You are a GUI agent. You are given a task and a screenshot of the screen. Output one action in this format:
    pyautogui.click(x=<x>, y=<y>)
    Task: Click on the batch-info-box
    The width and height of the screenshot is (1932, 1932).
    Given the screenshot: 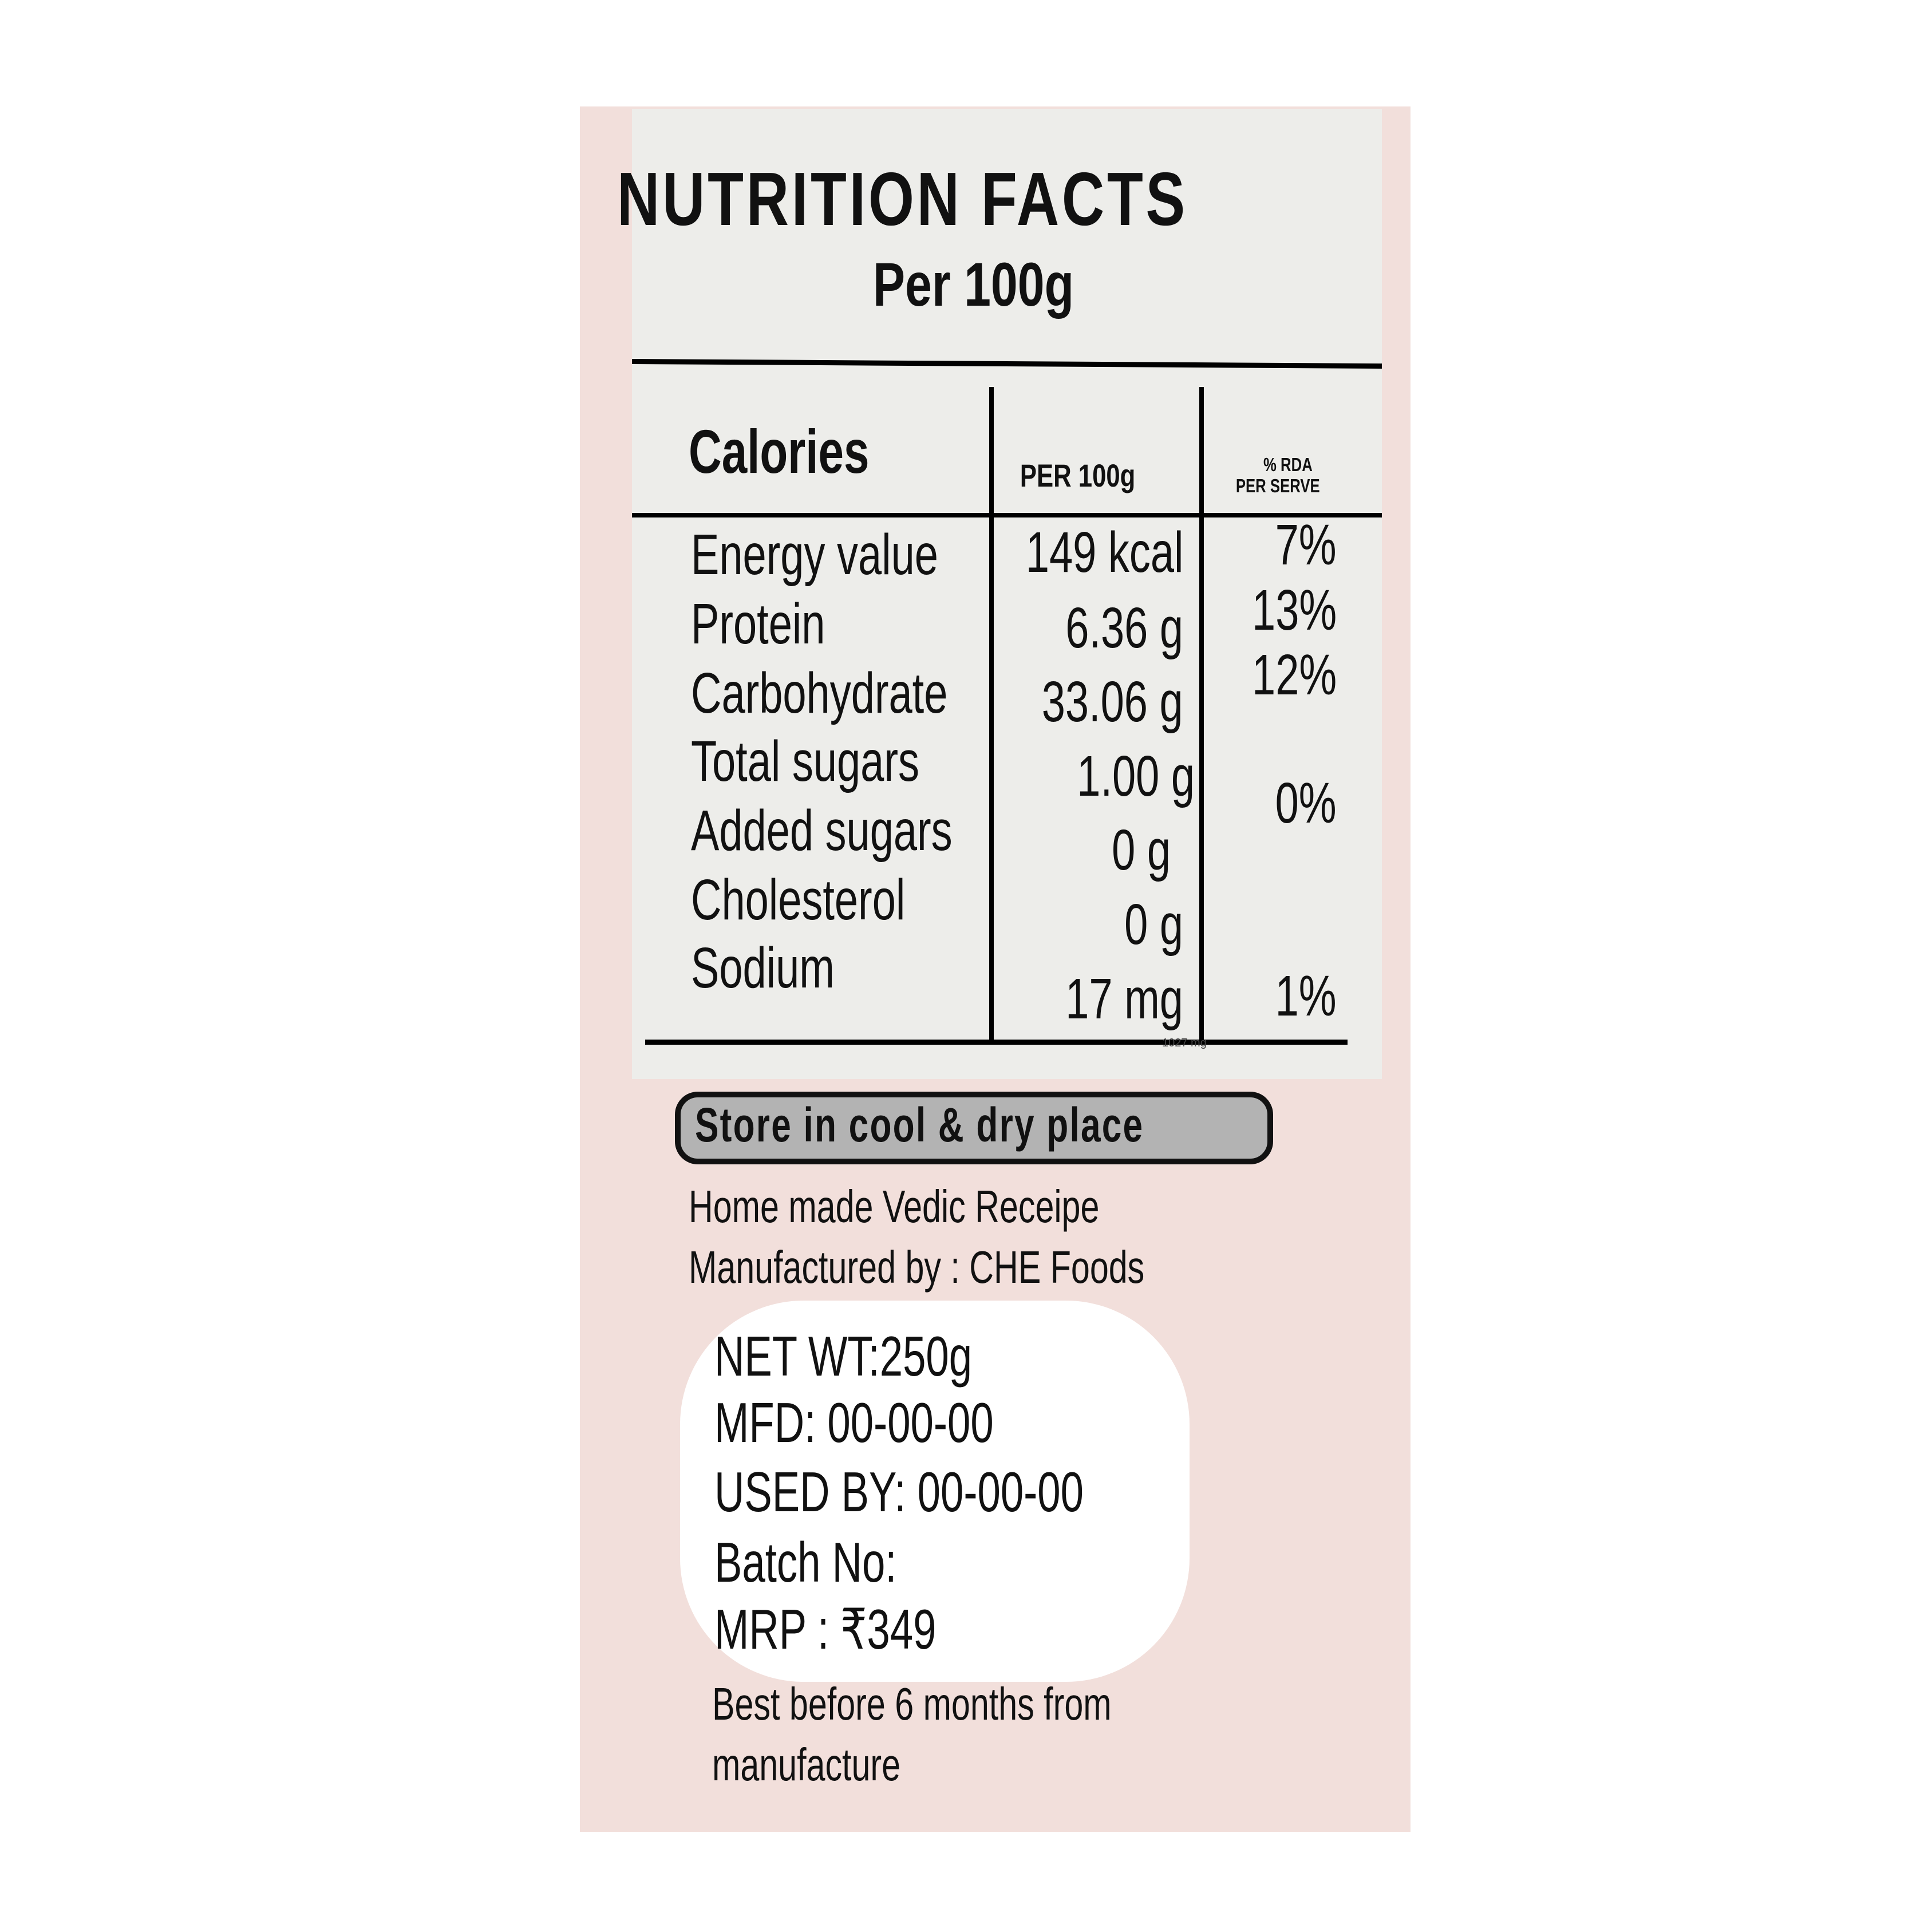 What is the action you would take?
    pyautogui.click(x=935, y=1491)
    